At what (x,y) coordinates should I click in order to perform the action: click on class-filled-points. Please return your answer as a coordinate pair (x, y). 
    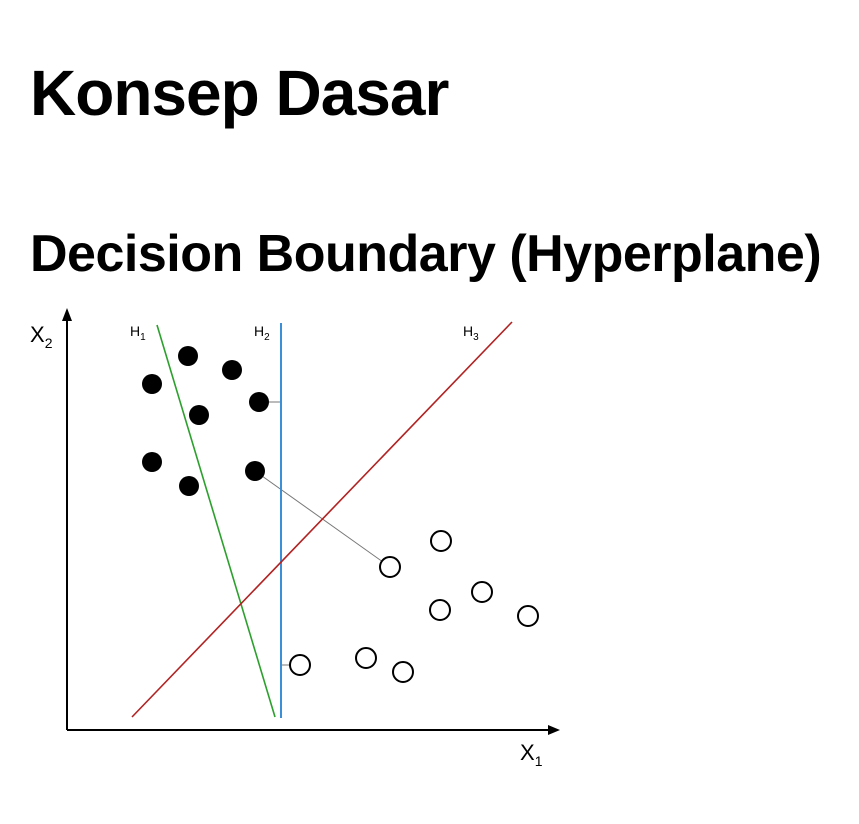
    Looking at the image, I should click on (205, 421).